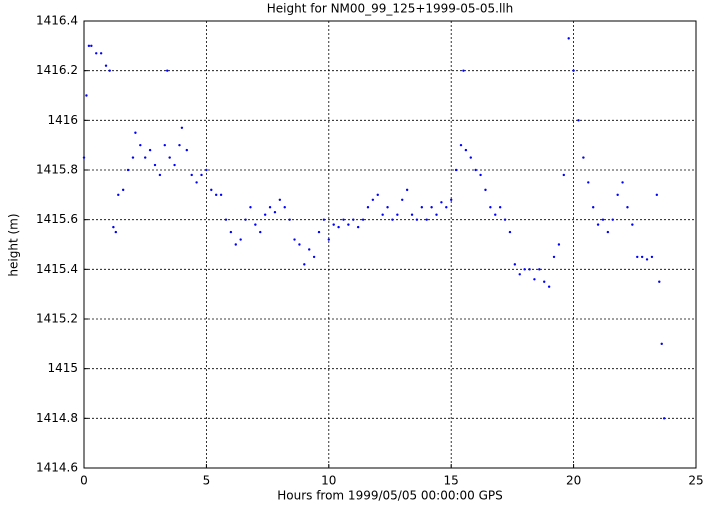 Image resolution: width=721 pixels, height=505 pixels. I want to click on y-axis-label: height (m), so click(14, 244).